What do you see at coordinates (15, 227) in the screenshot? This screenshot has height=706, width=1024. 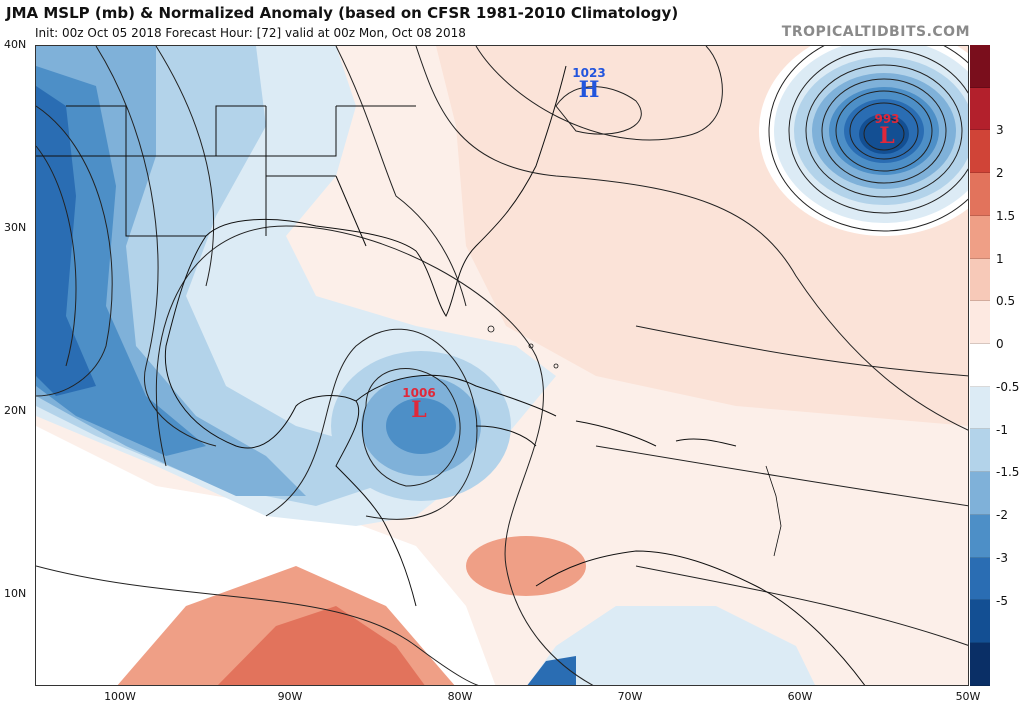 I see `lat-label-30n: 30N` at bounding box center [15, 227].